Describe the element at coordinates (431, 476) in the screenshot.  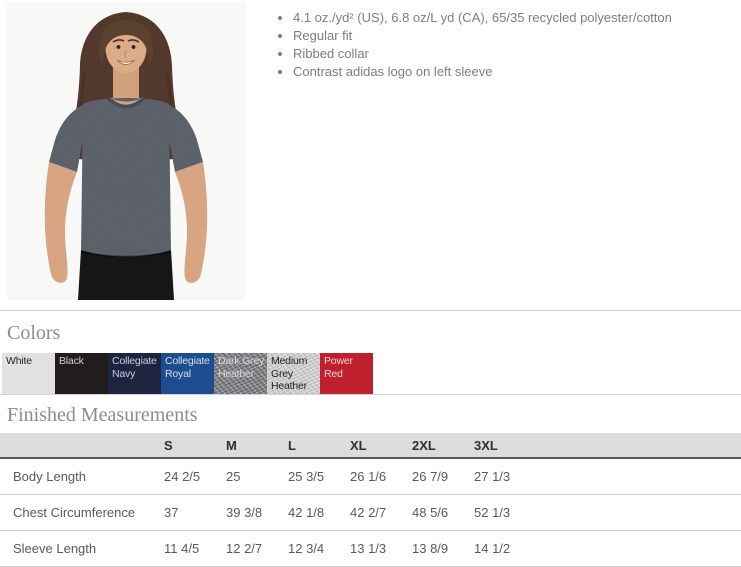
I see `measurement-value: 26 7/9` at that location.